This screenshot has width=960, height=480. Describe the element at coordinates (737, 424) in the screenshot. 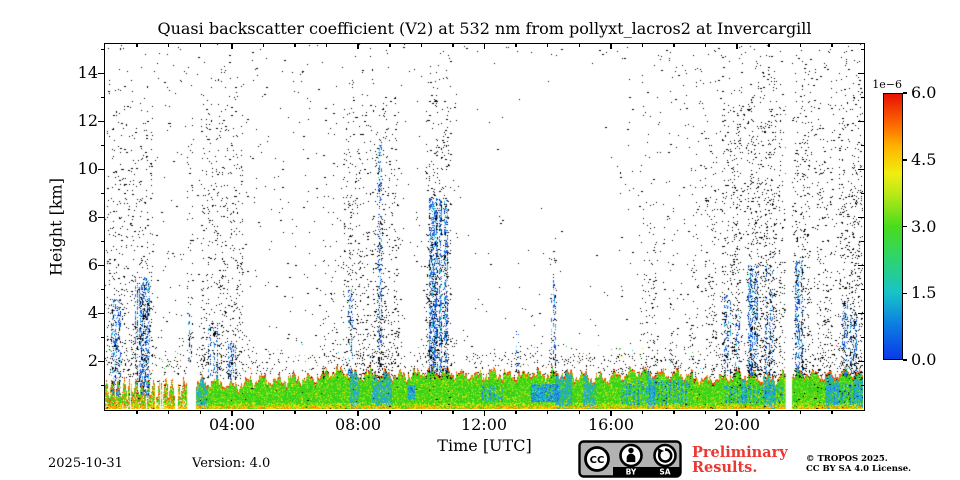

I see `x-tick-label: 20:00` at that location.